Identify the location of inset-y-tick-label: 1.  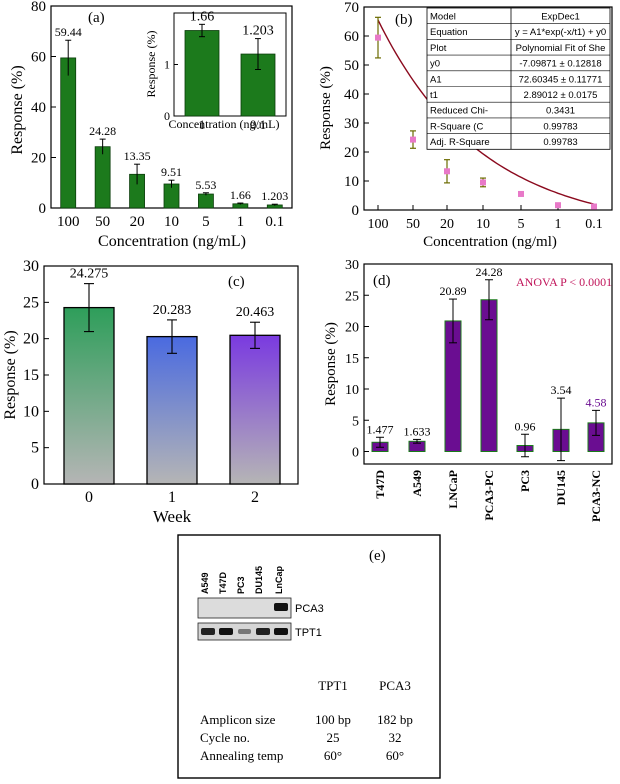
(167, 65).